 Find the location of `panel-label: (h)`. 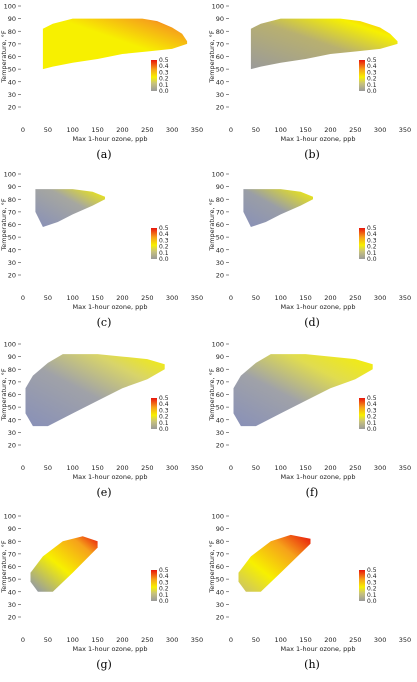

panel-label: (h) is located at coordinates (312, 664).